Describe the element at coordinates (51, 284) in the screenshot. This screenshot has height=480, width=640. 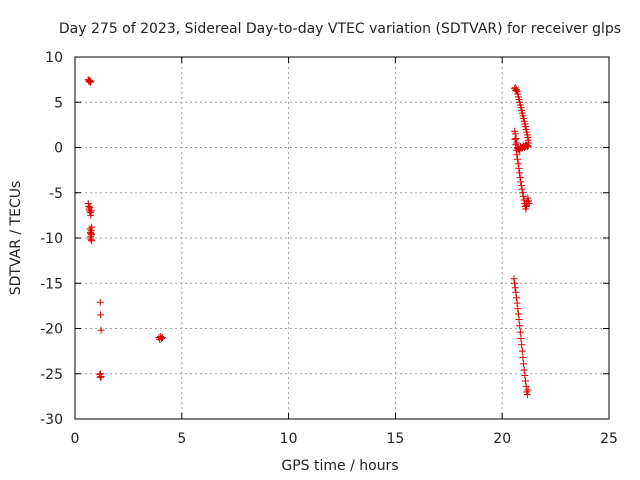
I see `y-tick-label: -15` at that location.